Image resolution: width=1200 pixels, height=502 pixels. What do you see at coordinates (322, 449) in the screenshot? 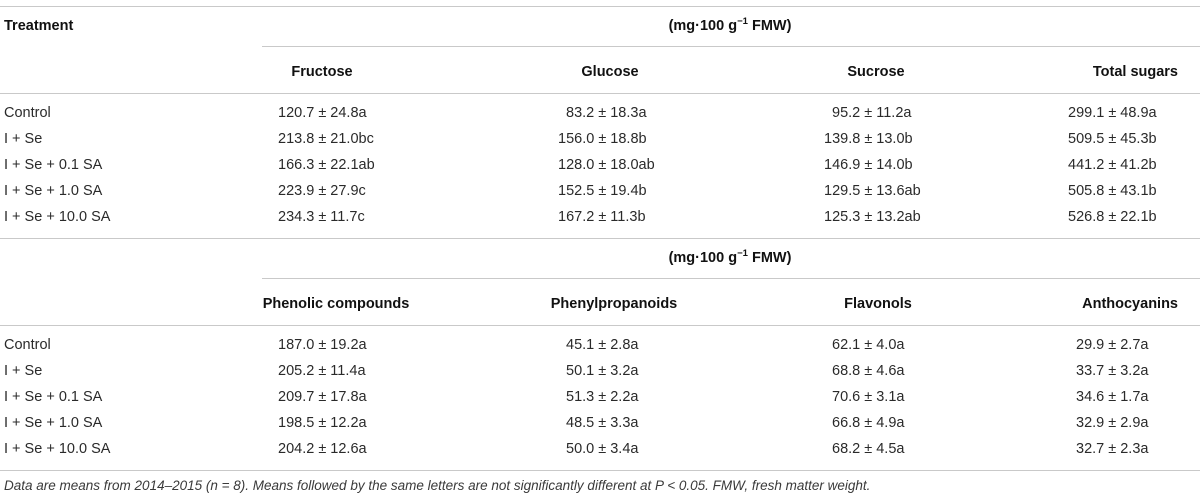
I see `table-cell: 204.2 ± 12.6a` at bounding box center [322, 449].